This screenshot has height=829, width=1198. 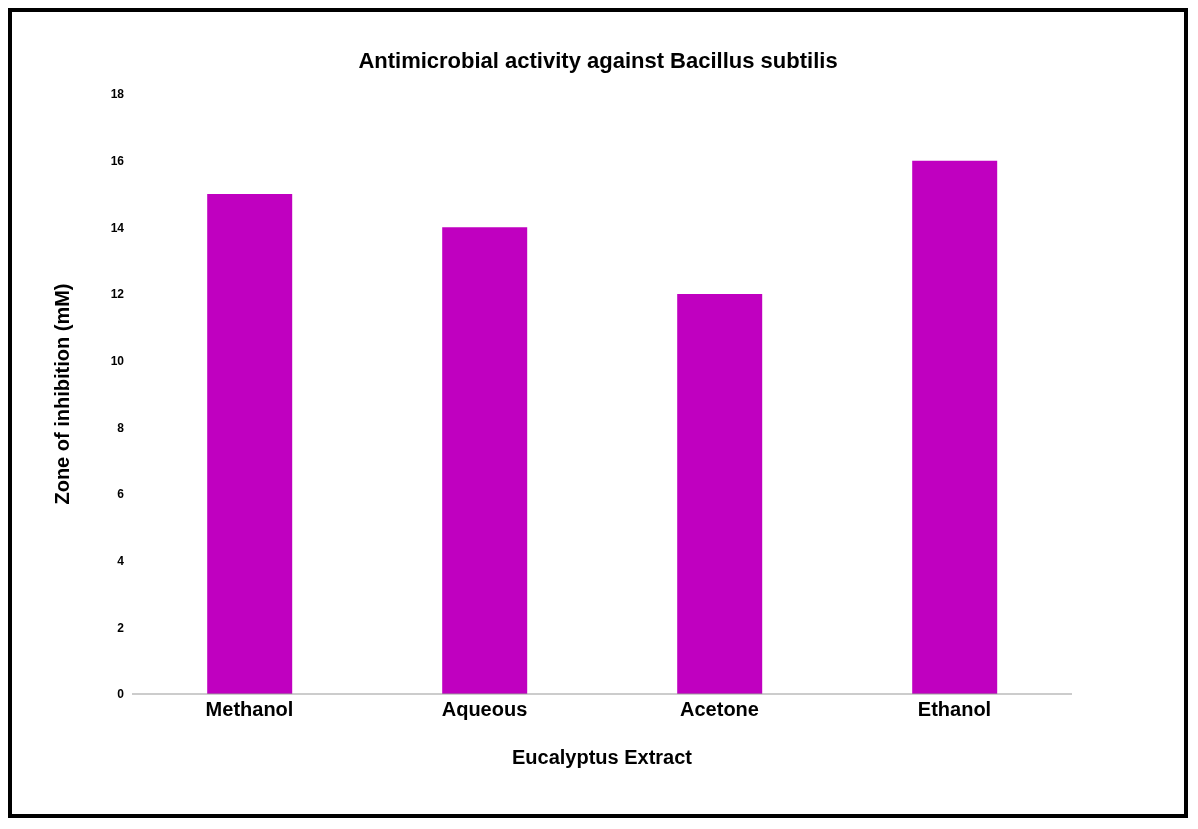 What do you see at coordinates (249, 709) in the screenshot?
I see `x-tick-label: Methanol` at bounding box center [249, 709].